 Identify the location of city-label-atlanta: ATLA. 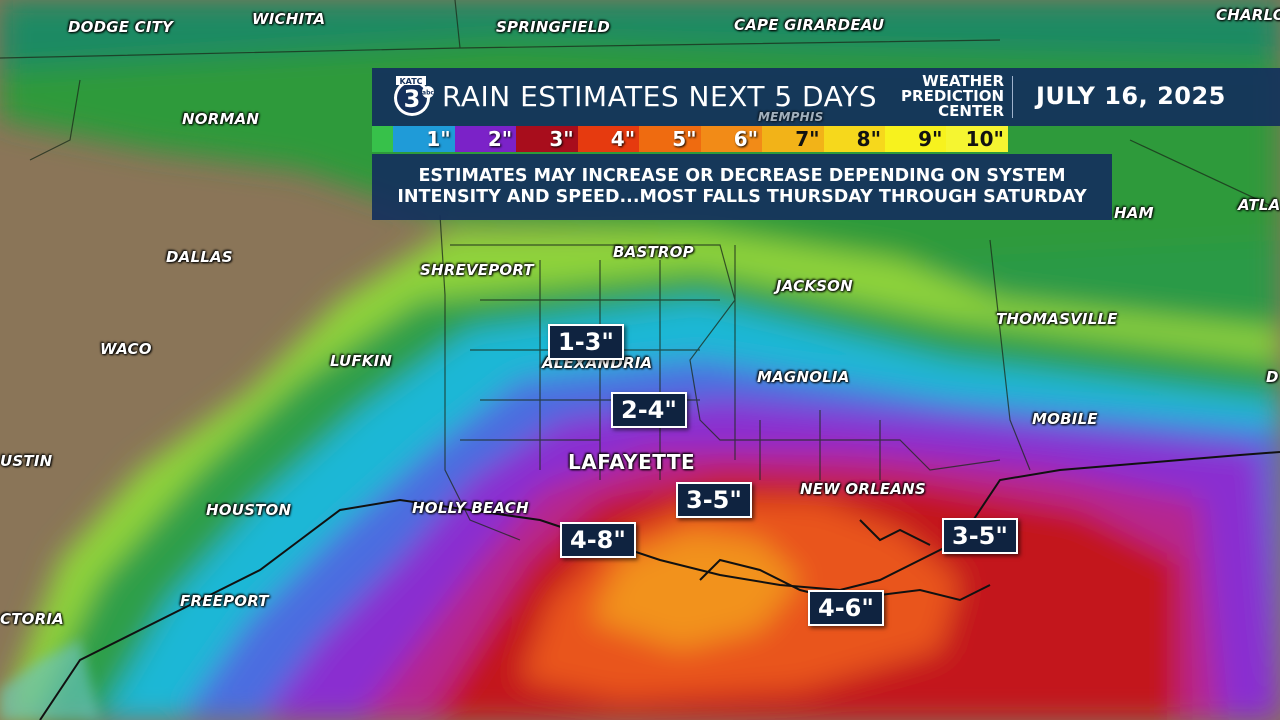
(1259, 205).